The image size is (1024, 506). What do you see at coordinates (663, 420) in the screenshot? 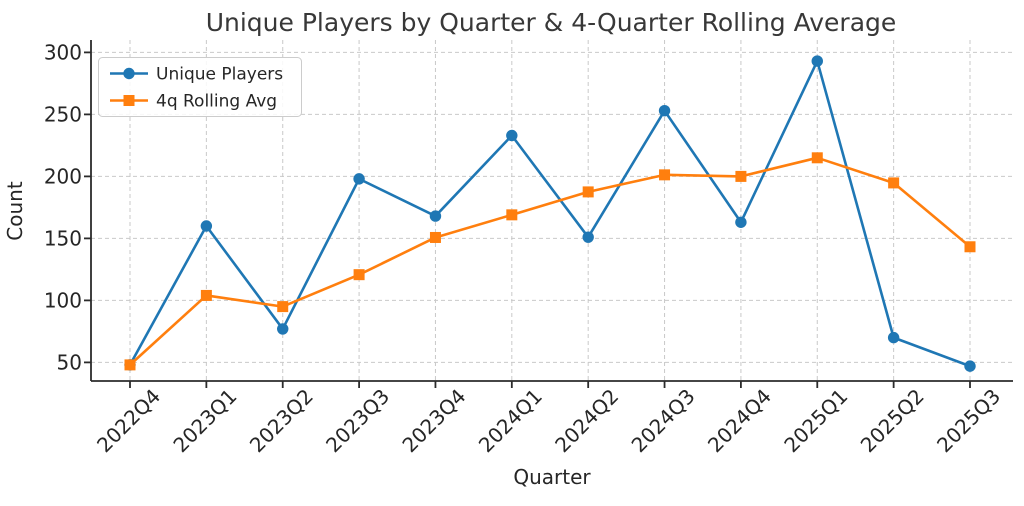
I see `x-tick-label: 2024Q3` at bounding box center [663, 420].